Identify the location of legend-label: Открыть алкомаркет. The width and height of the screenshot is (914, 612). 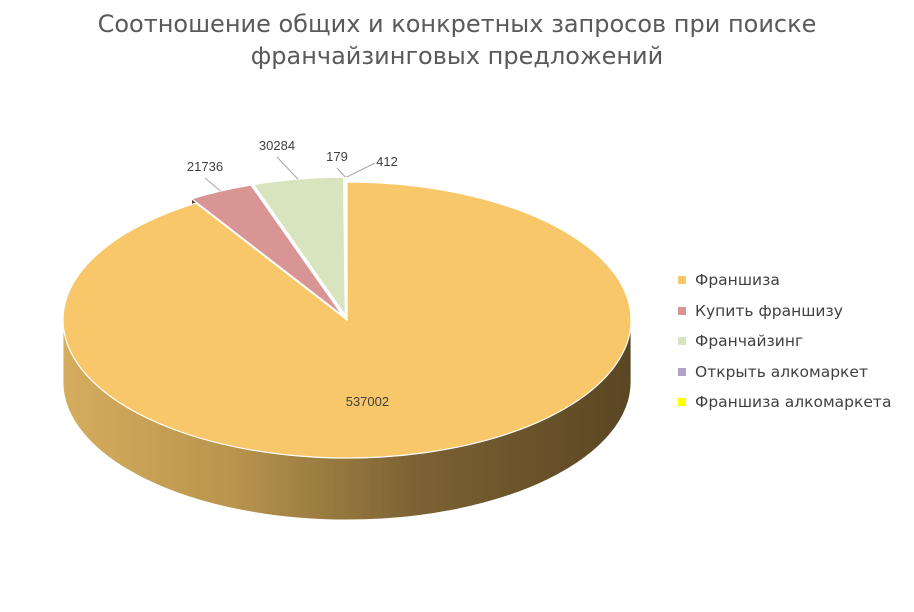
(781, 371).